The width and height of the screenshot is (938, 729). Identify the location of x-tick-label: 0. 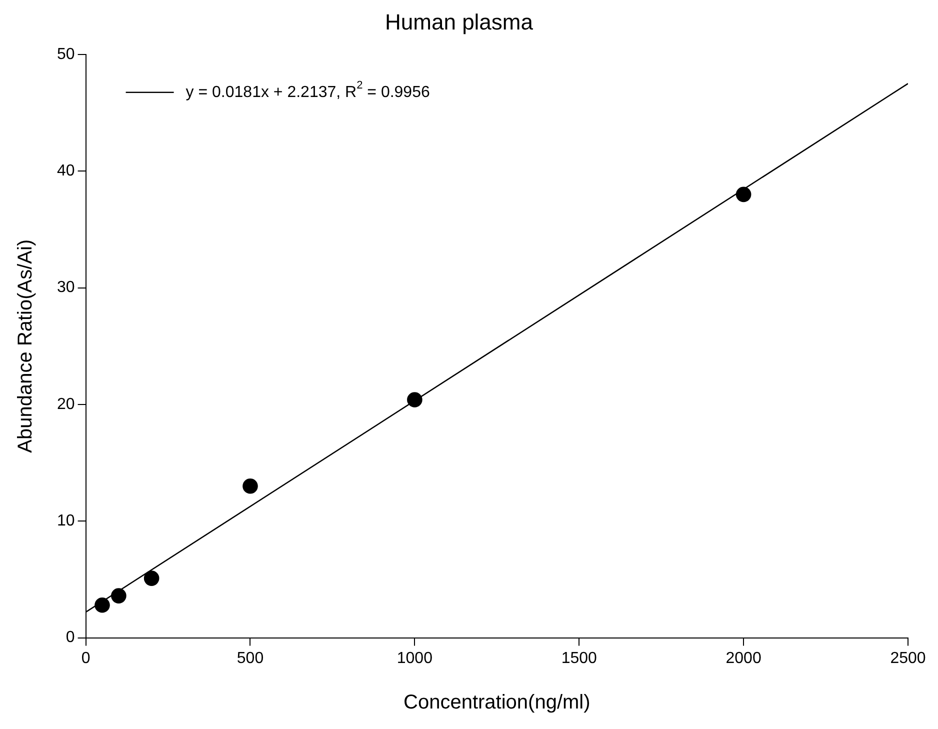
(85, 658).